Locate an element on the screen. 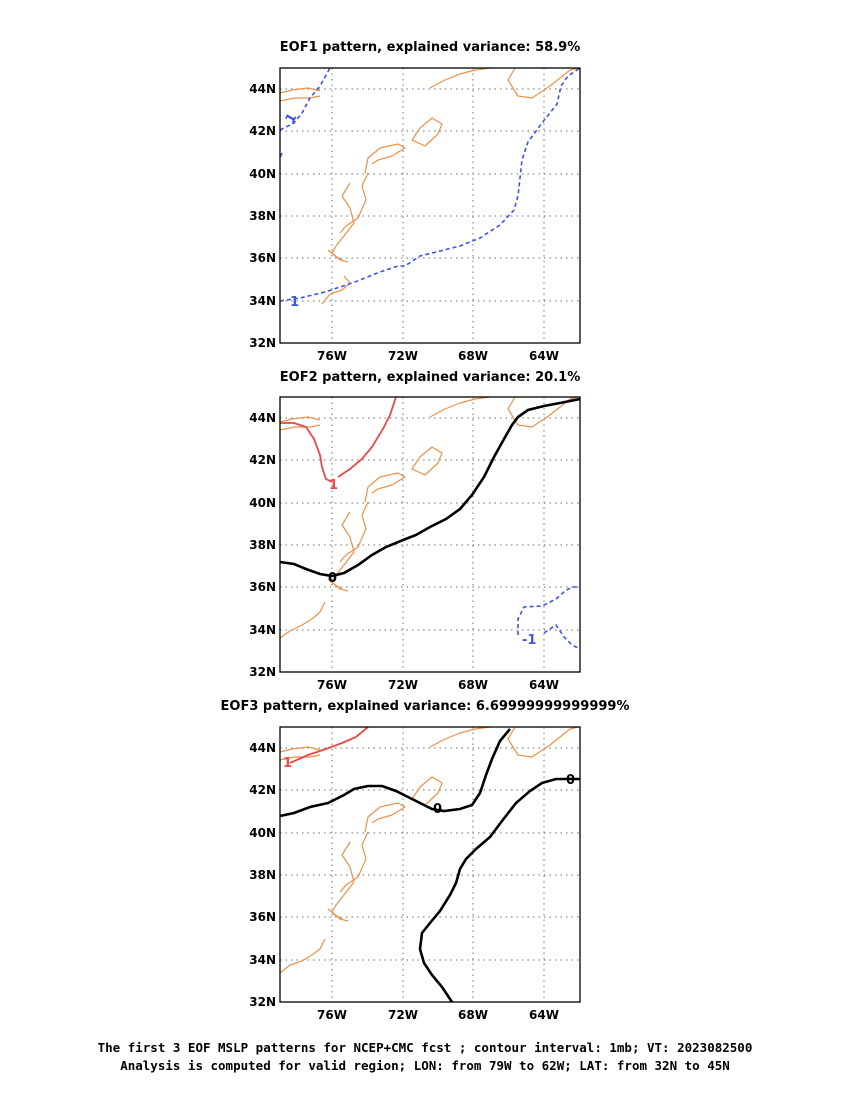 The height and width of the screenshot is (1100, 850). eof3-gridlines is located at coordinates (430, 864).